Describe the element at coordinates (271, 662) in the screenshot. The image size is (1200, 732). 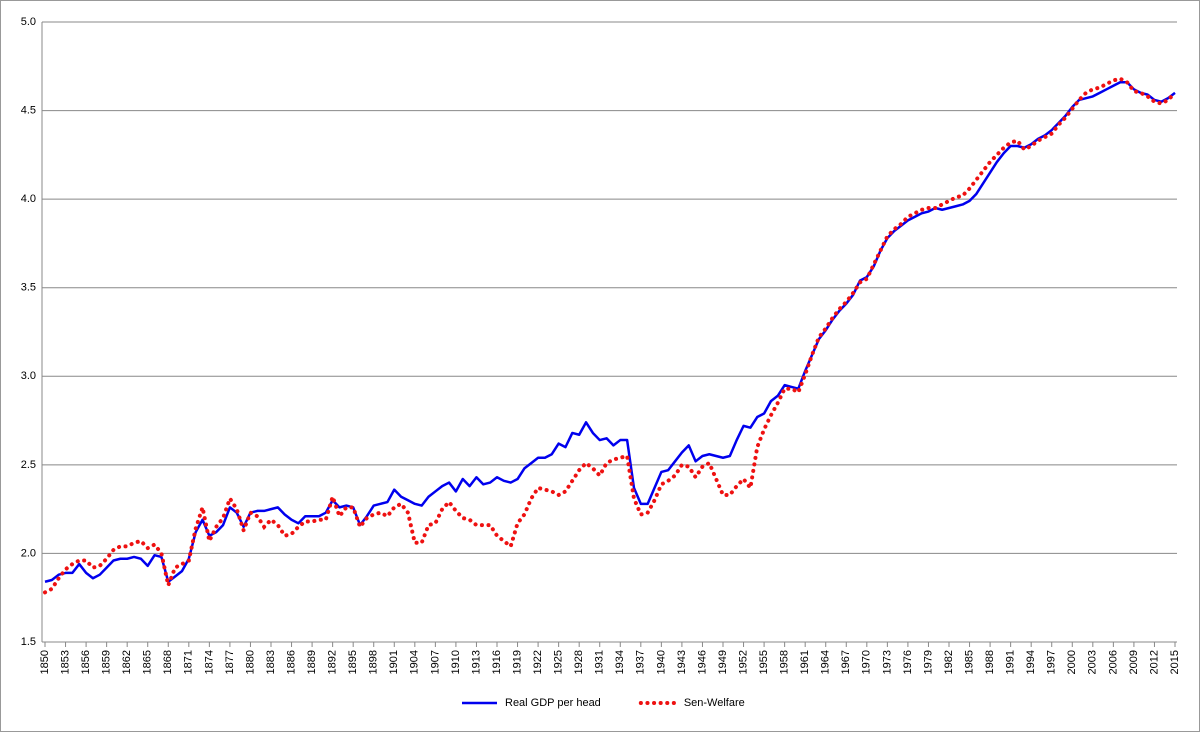
I see `x-tick-label: 1883` at that location.